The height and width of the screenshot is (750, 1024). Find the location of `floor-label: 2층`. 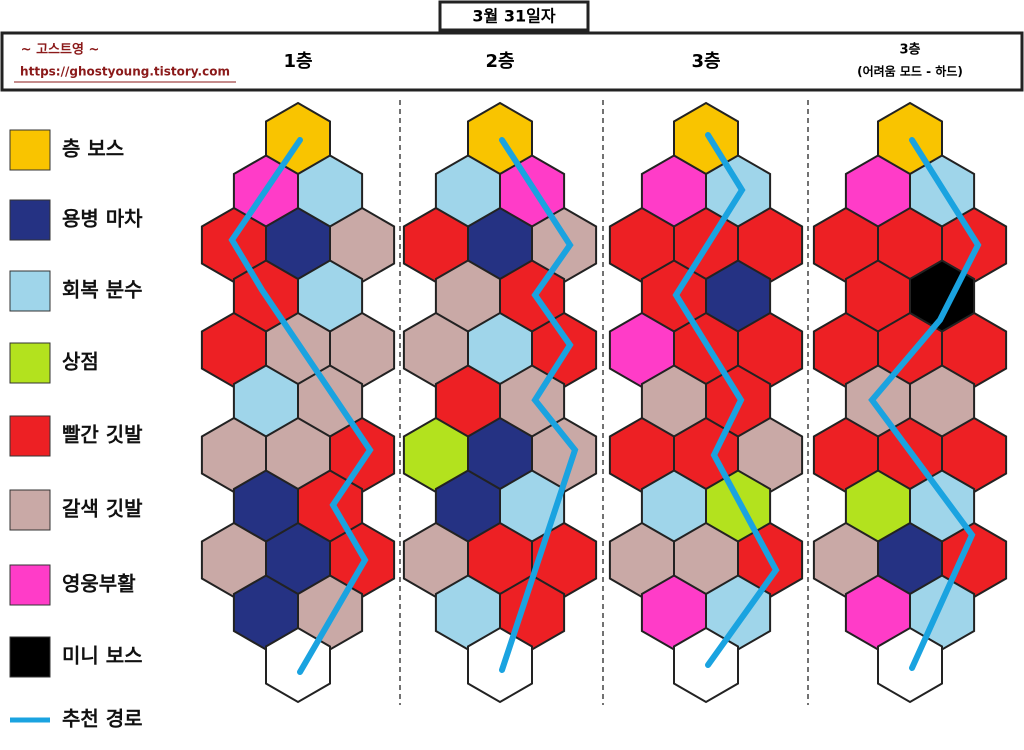

floor-label: 2층 is located at coordinates (499, 61).